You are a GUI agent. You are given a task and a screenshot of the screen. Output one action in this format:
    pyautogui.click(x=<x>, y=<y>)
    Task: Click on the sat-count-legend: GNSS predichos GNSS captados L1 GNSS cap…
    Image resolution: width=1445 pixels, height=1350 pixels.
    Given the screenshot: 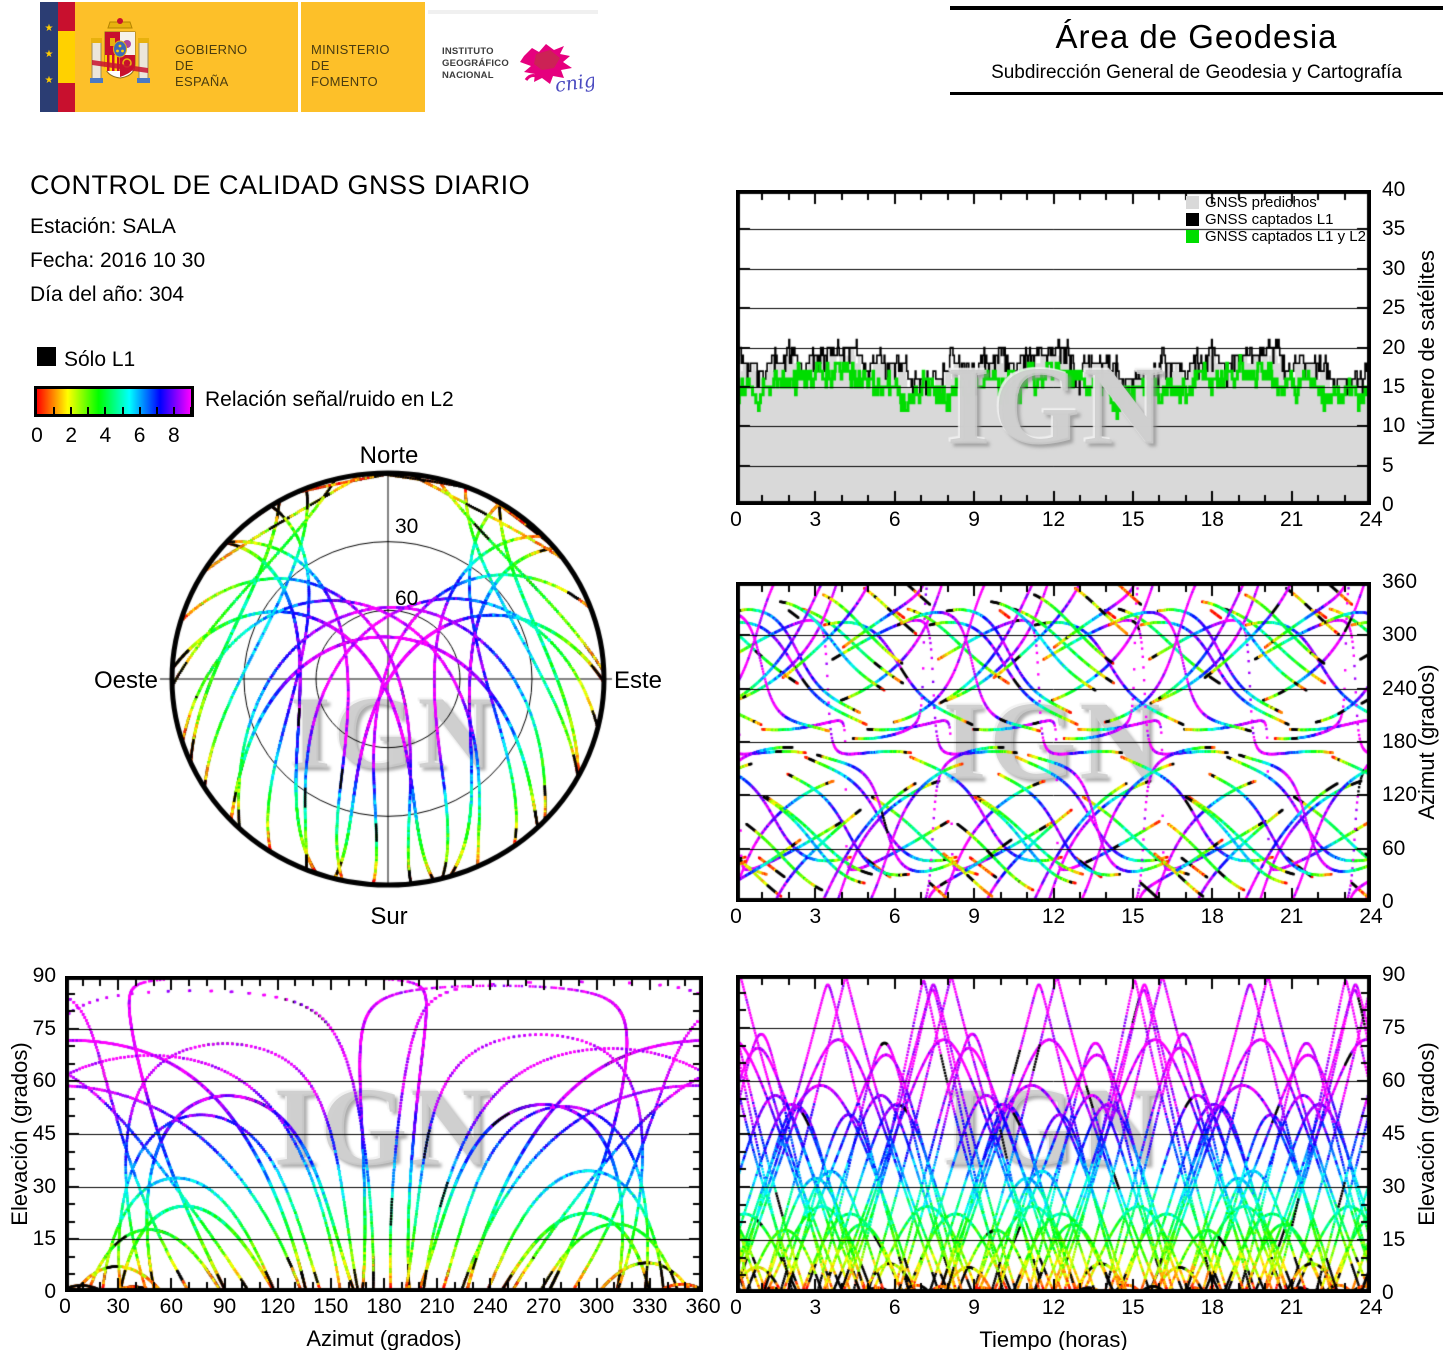 What is the action you would take?
    pyautogui.click(x=1276, y=219)
    